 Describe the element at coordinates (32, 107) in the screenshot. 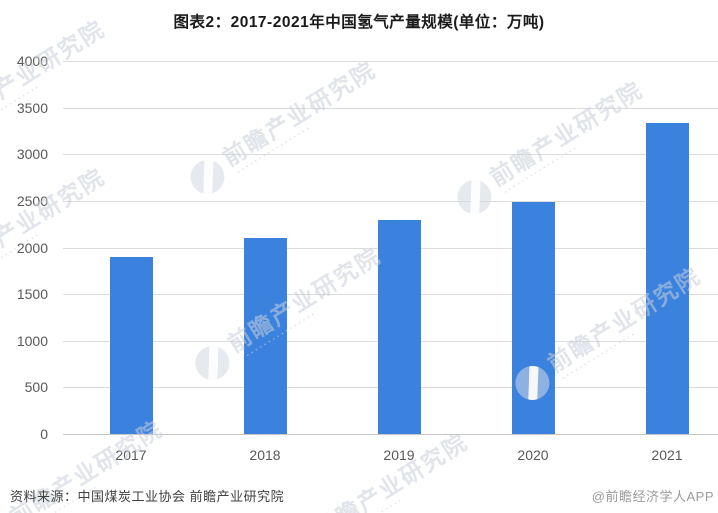

I see `y-tick-label: 3500` at that location.